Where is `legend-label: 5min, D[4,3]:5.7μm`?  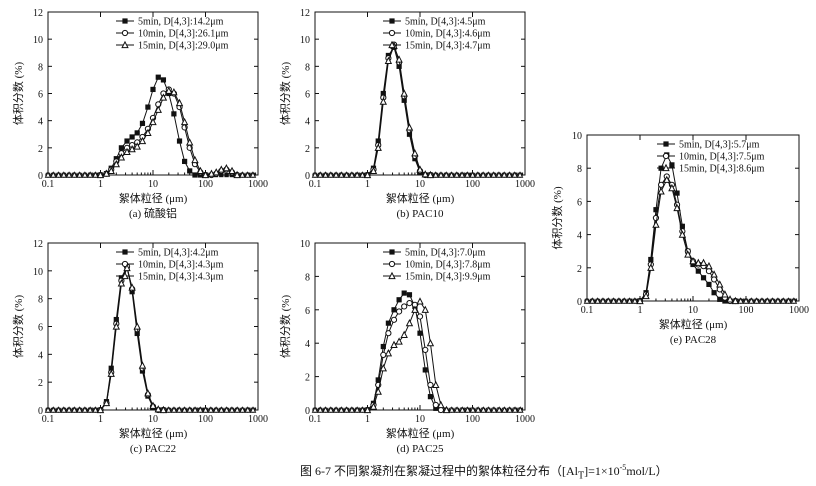
legend-label: 5min, D[4,3]:5.7μm is located at coordinates (719, 145).